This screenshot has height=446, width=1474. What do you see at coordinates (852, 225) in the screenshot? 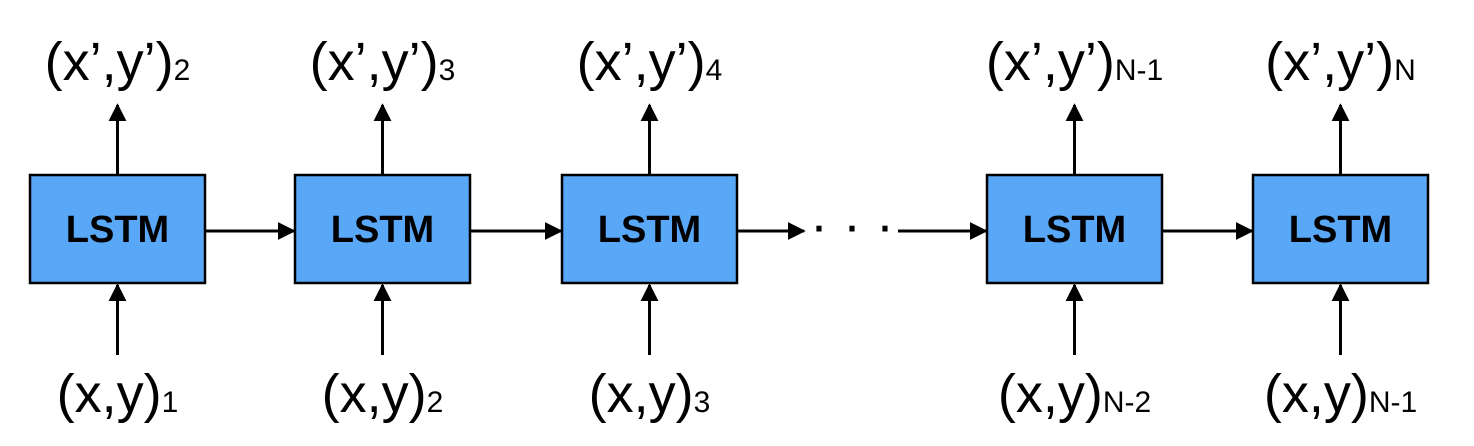
I see `ellipsis-dots: · · ·` at bounding box center [852, 225].